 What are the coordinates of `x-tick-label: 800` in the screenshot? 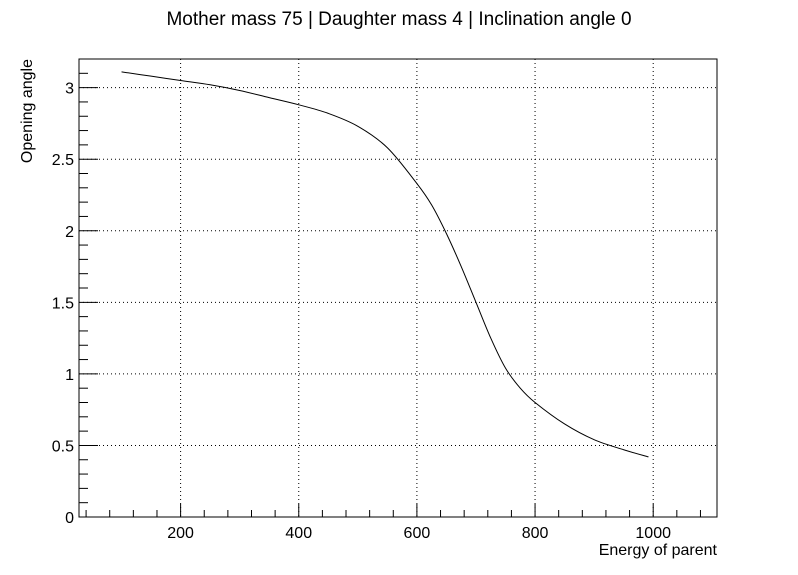 It's located at (535, 533).